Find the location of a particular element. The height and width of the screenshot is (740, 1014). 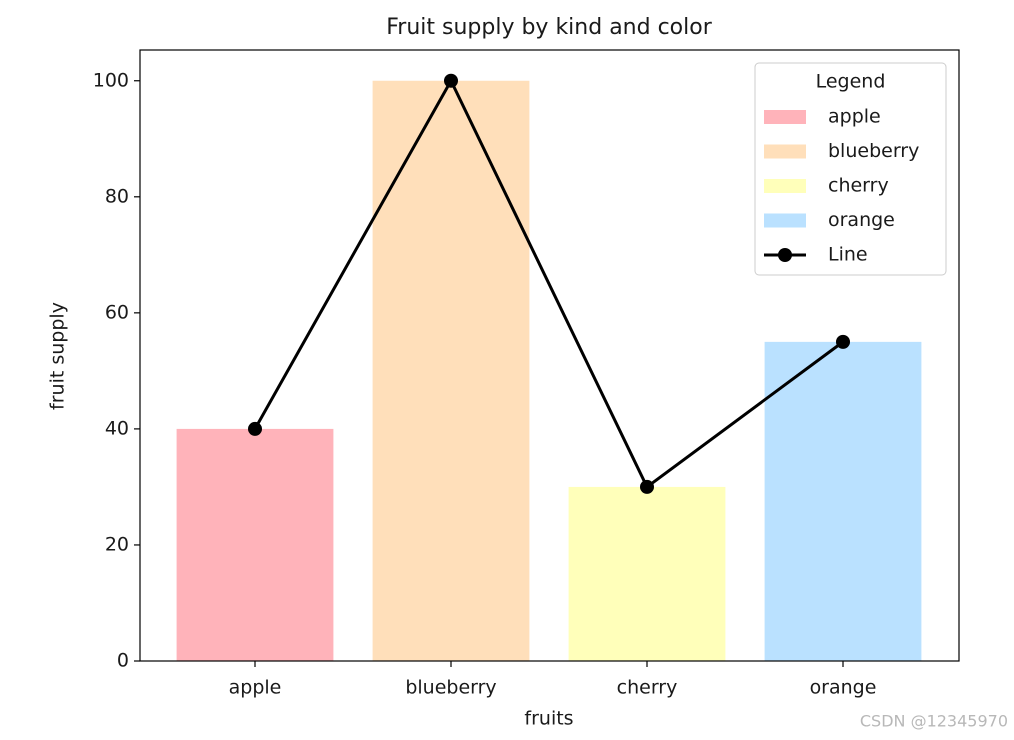

y-tick-label: 40 is located at coordinates (117, 428).